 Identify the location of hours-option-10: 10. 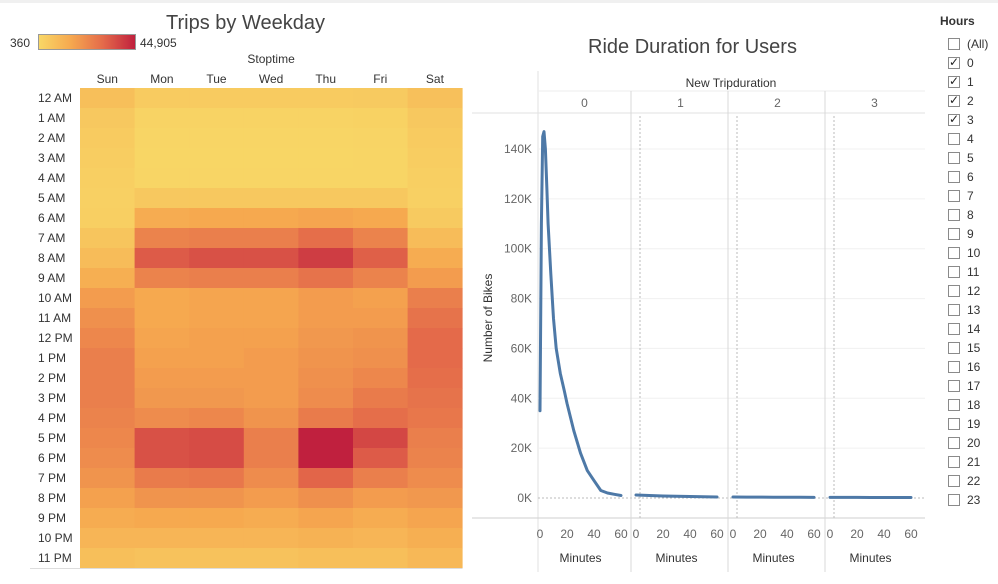
(969, 252).